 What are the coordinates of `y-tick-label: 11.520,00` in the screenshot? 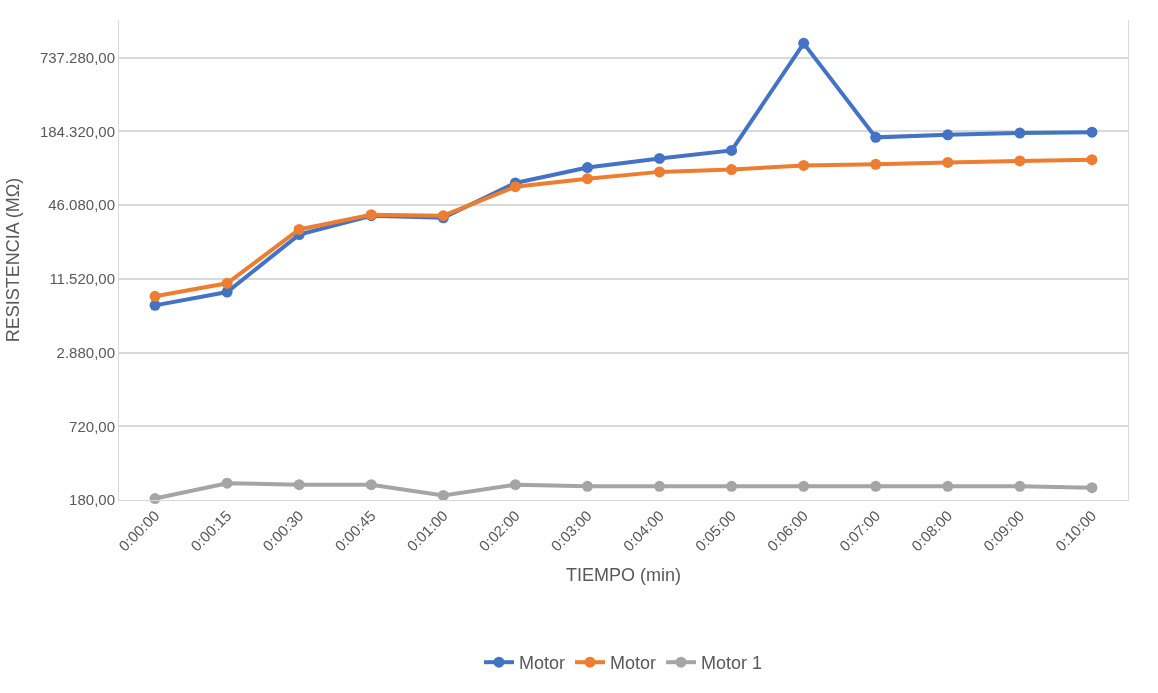 It's located at (82, 279).